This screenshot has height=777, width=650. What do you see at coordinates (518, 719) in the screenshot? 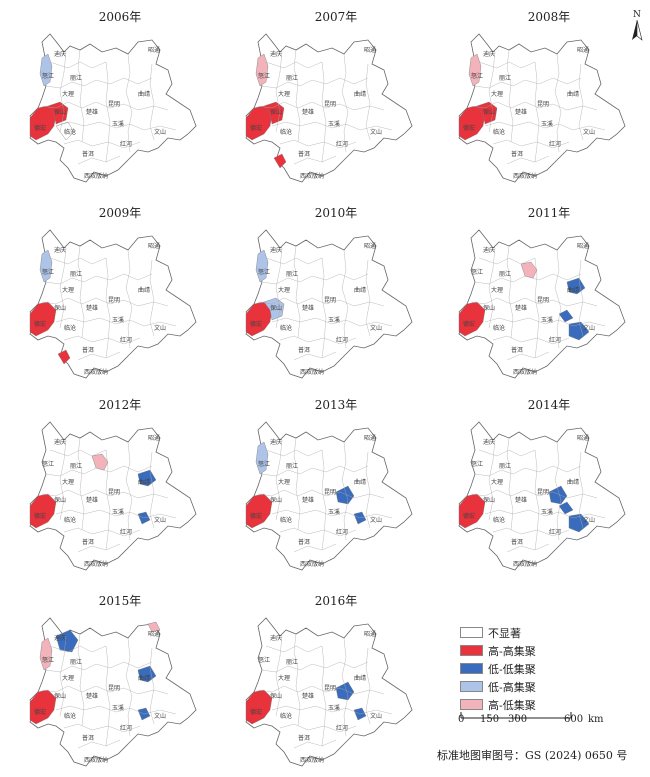
I see `scale-tick-300: 300` at bounding box center [518, 719].